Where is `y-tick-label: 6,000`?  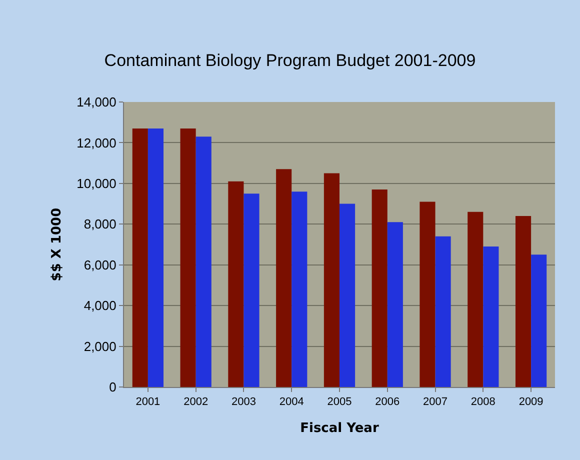 y-tick-label: 6,000 is located at coordinates (100, 264).